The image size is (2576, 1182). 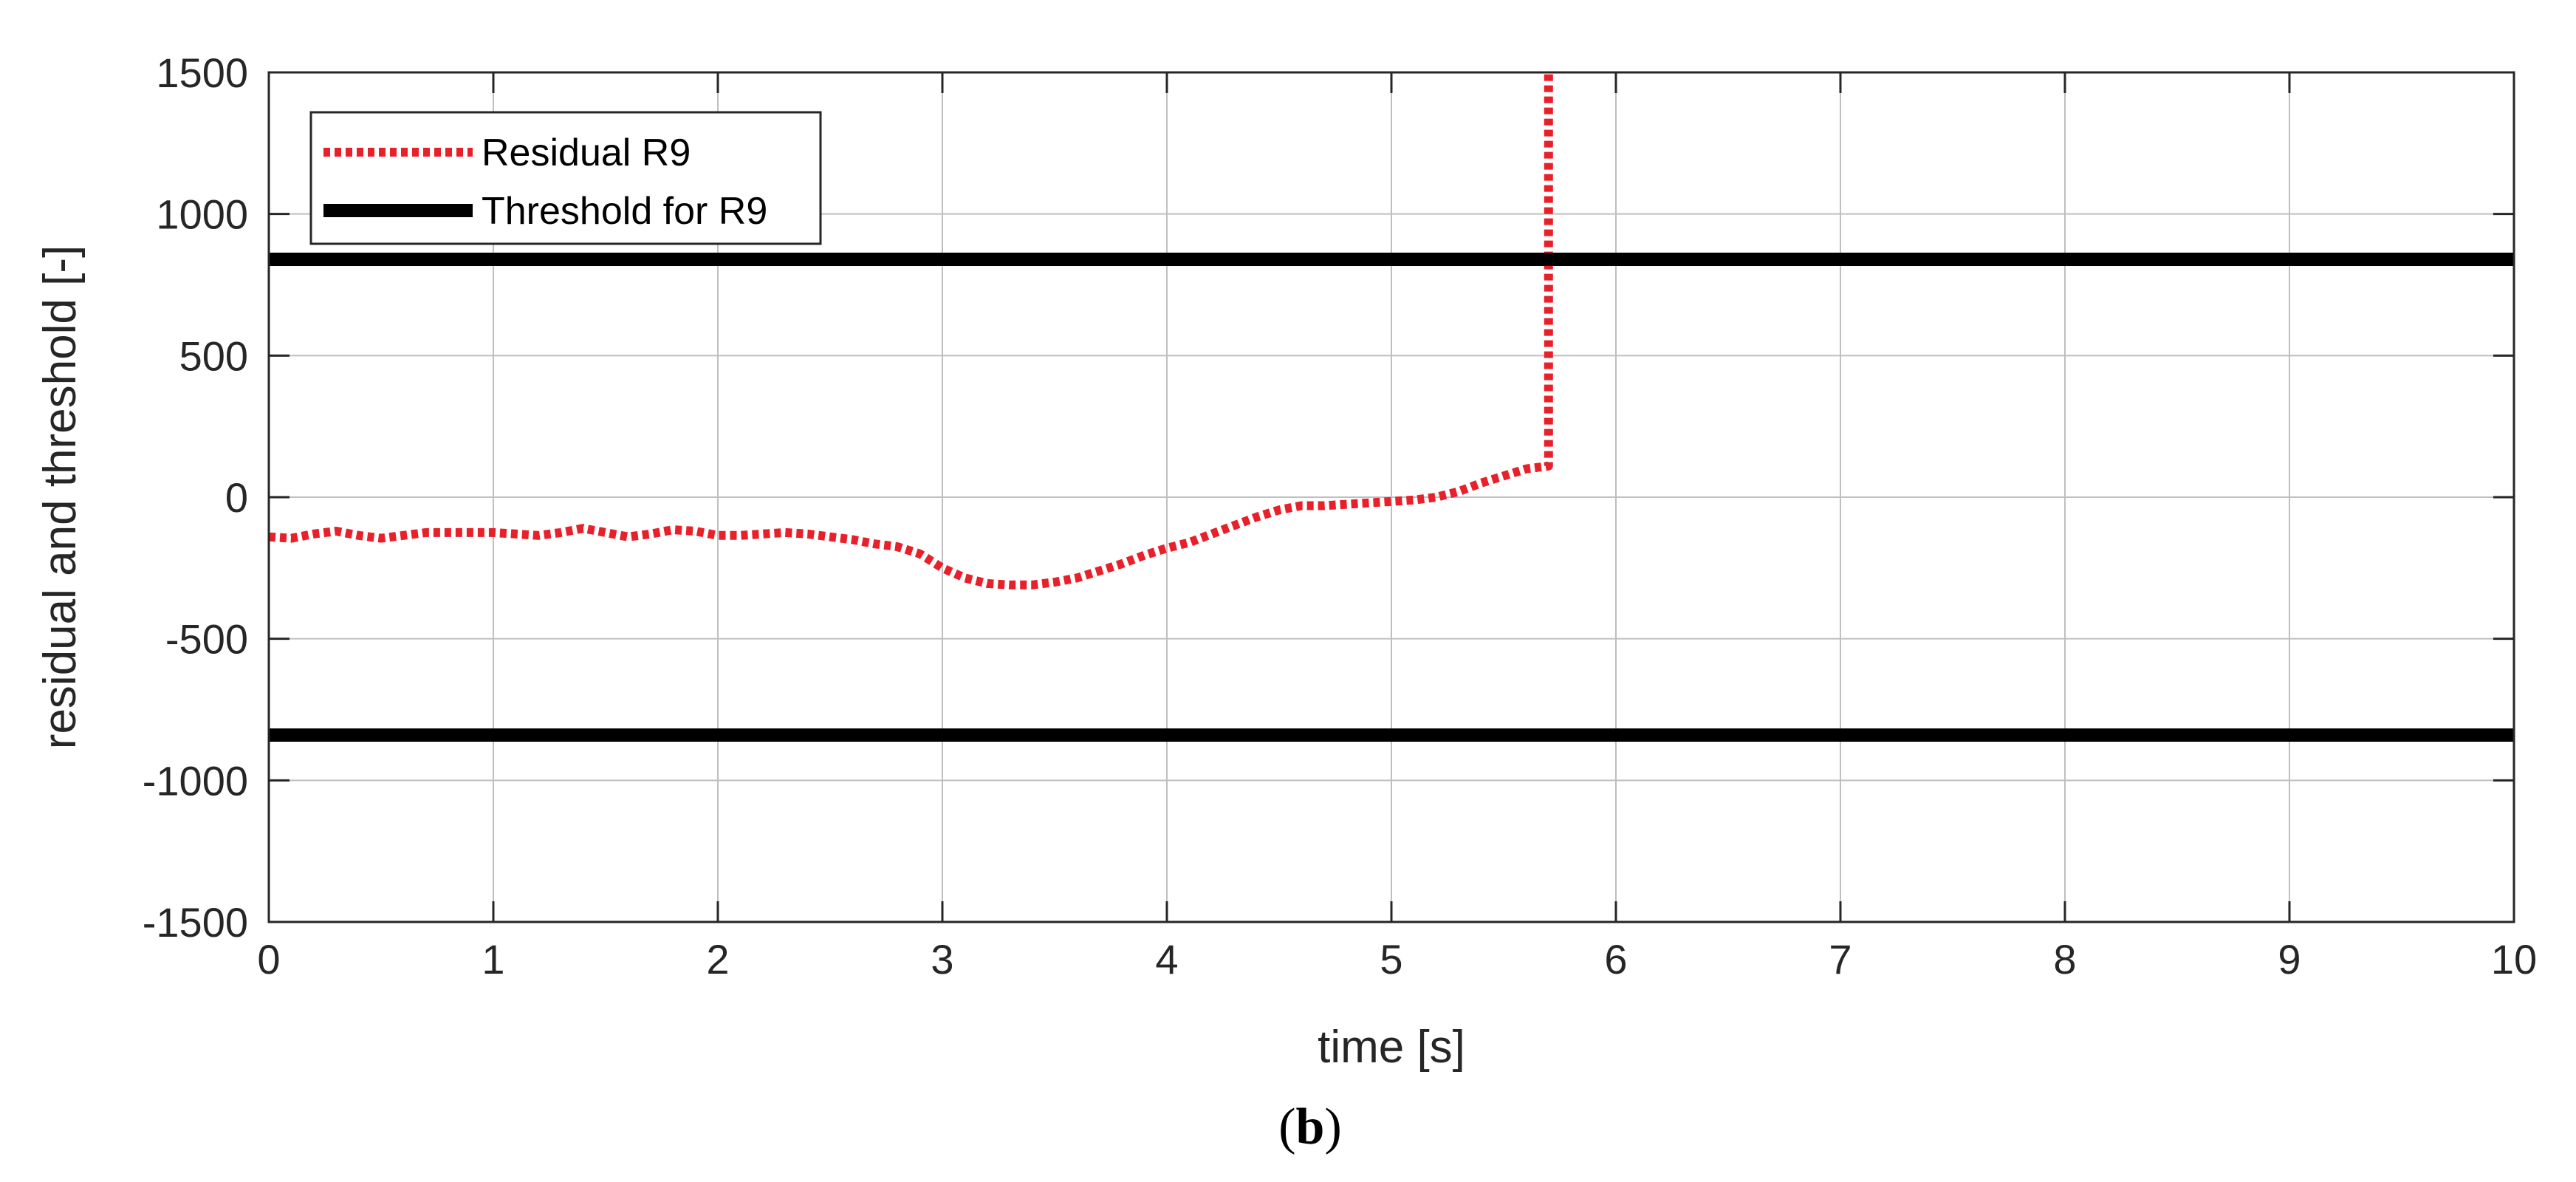 I want to click on panel-label-letter: b, so click(x=1310, y=1127).